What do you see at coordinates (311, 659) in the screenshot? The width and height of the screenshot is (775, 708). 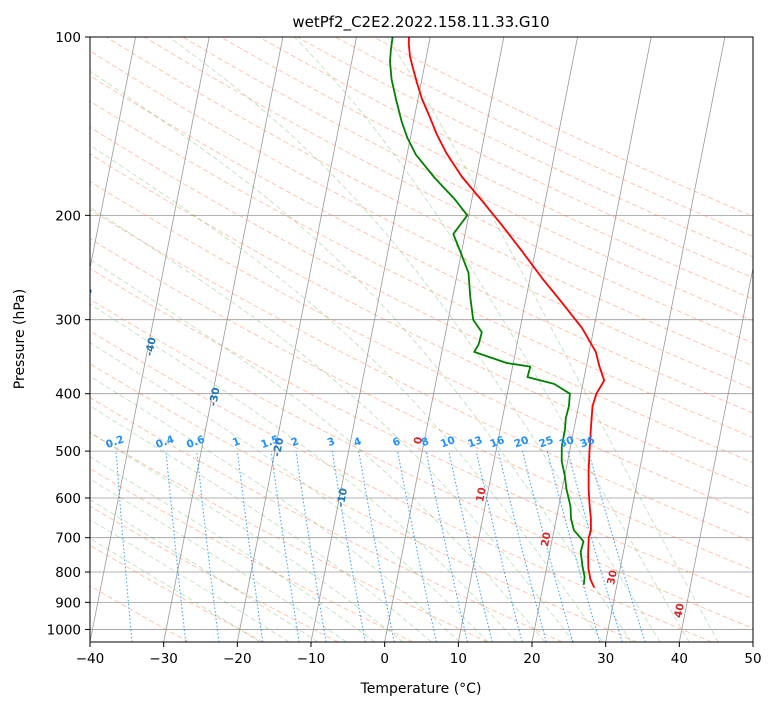 I see `x-tick-label: −10` at bounding box center [311, 659].